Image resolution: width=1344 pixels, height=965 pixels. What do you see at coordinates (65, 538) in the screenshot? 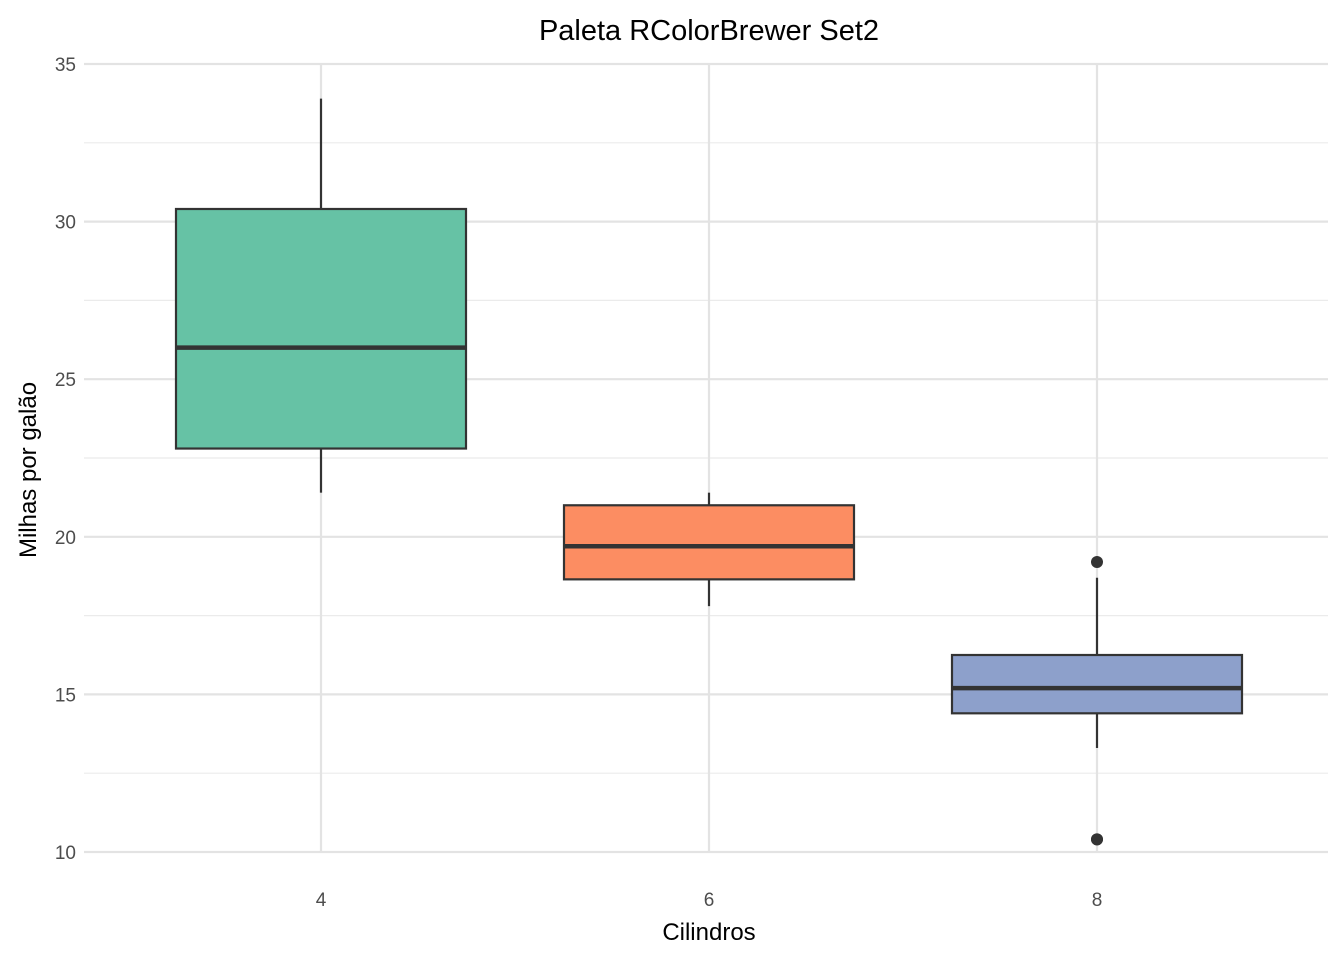
I see `y-tick-label: 20` at bounding box center [65, 538].